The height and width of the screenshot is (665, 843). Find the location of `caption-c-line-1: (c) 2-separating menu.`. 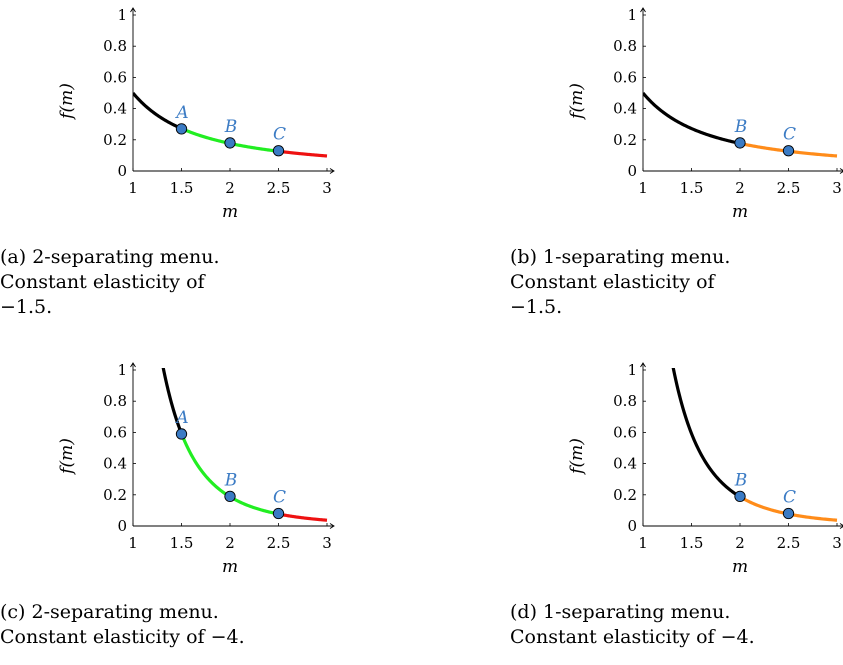

caption-c-line-1: (c) 2-separating menu. is located at coordinates (109, 612).